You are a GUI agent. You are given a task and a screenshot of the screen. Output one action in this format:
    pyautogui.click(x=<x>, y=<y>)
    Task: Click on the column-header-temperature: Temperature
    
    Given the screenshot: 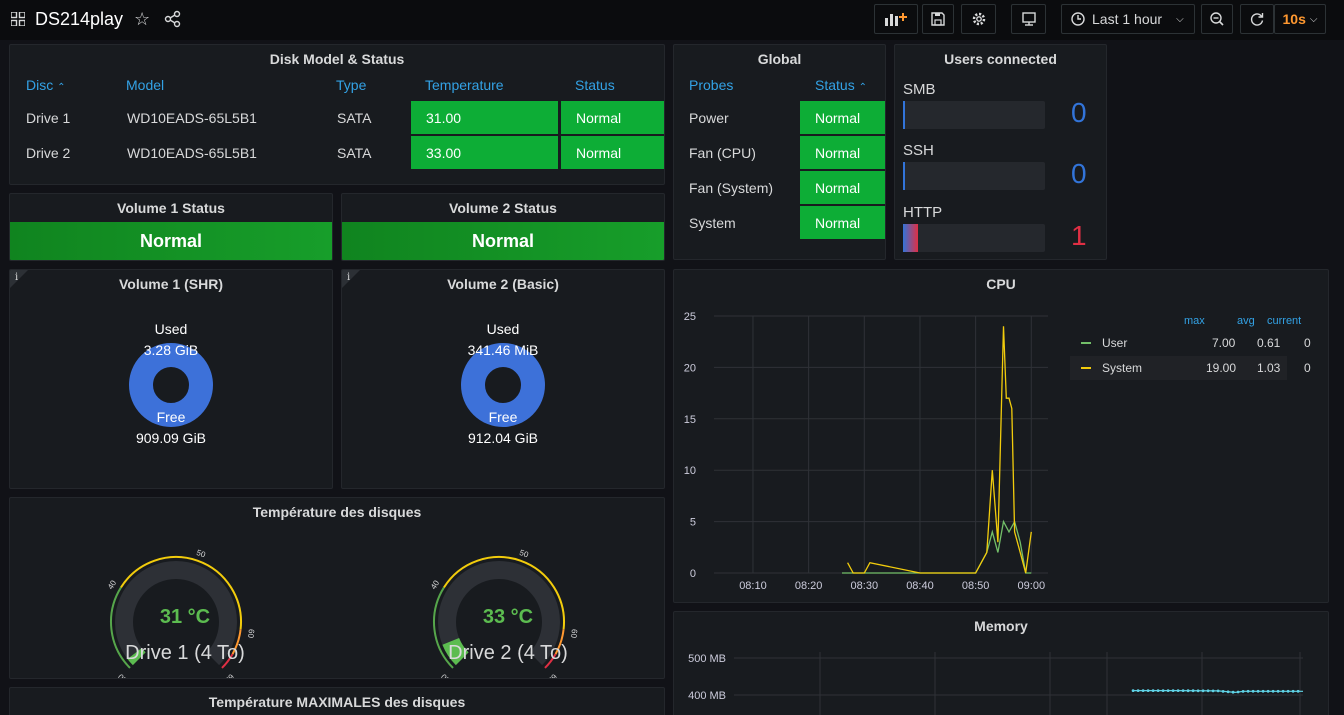 What is the action you would take?
    pyautogui.click(x=464, y=85)
    